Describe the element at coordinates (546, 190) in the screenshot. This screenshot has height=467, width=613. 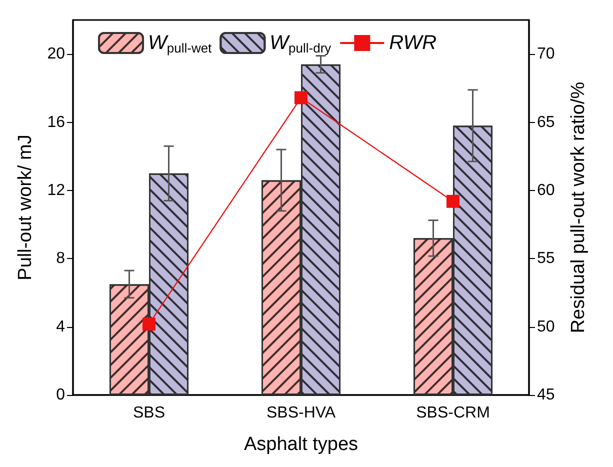
I see `y2-tick-label: 60` at that location.